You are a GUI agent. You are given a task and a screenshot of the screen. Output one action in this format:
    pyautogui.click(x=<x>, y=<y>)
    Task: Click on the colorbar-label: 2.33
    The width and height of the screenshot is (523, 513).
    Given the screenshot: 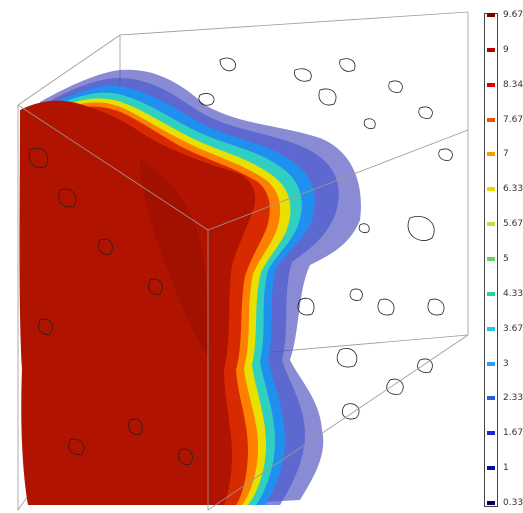 What is the action you would take?
    pyautogui.click(x=513, y=398)
    